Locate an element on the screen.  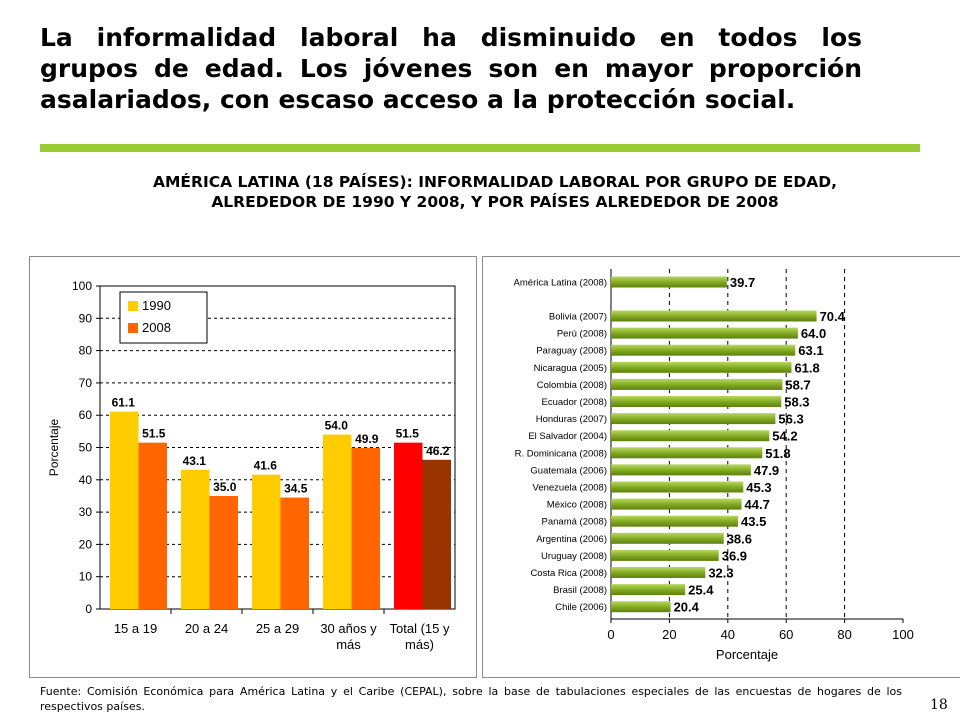
country-label: Costa Rica (2008) is located at coordinates (568, 573).